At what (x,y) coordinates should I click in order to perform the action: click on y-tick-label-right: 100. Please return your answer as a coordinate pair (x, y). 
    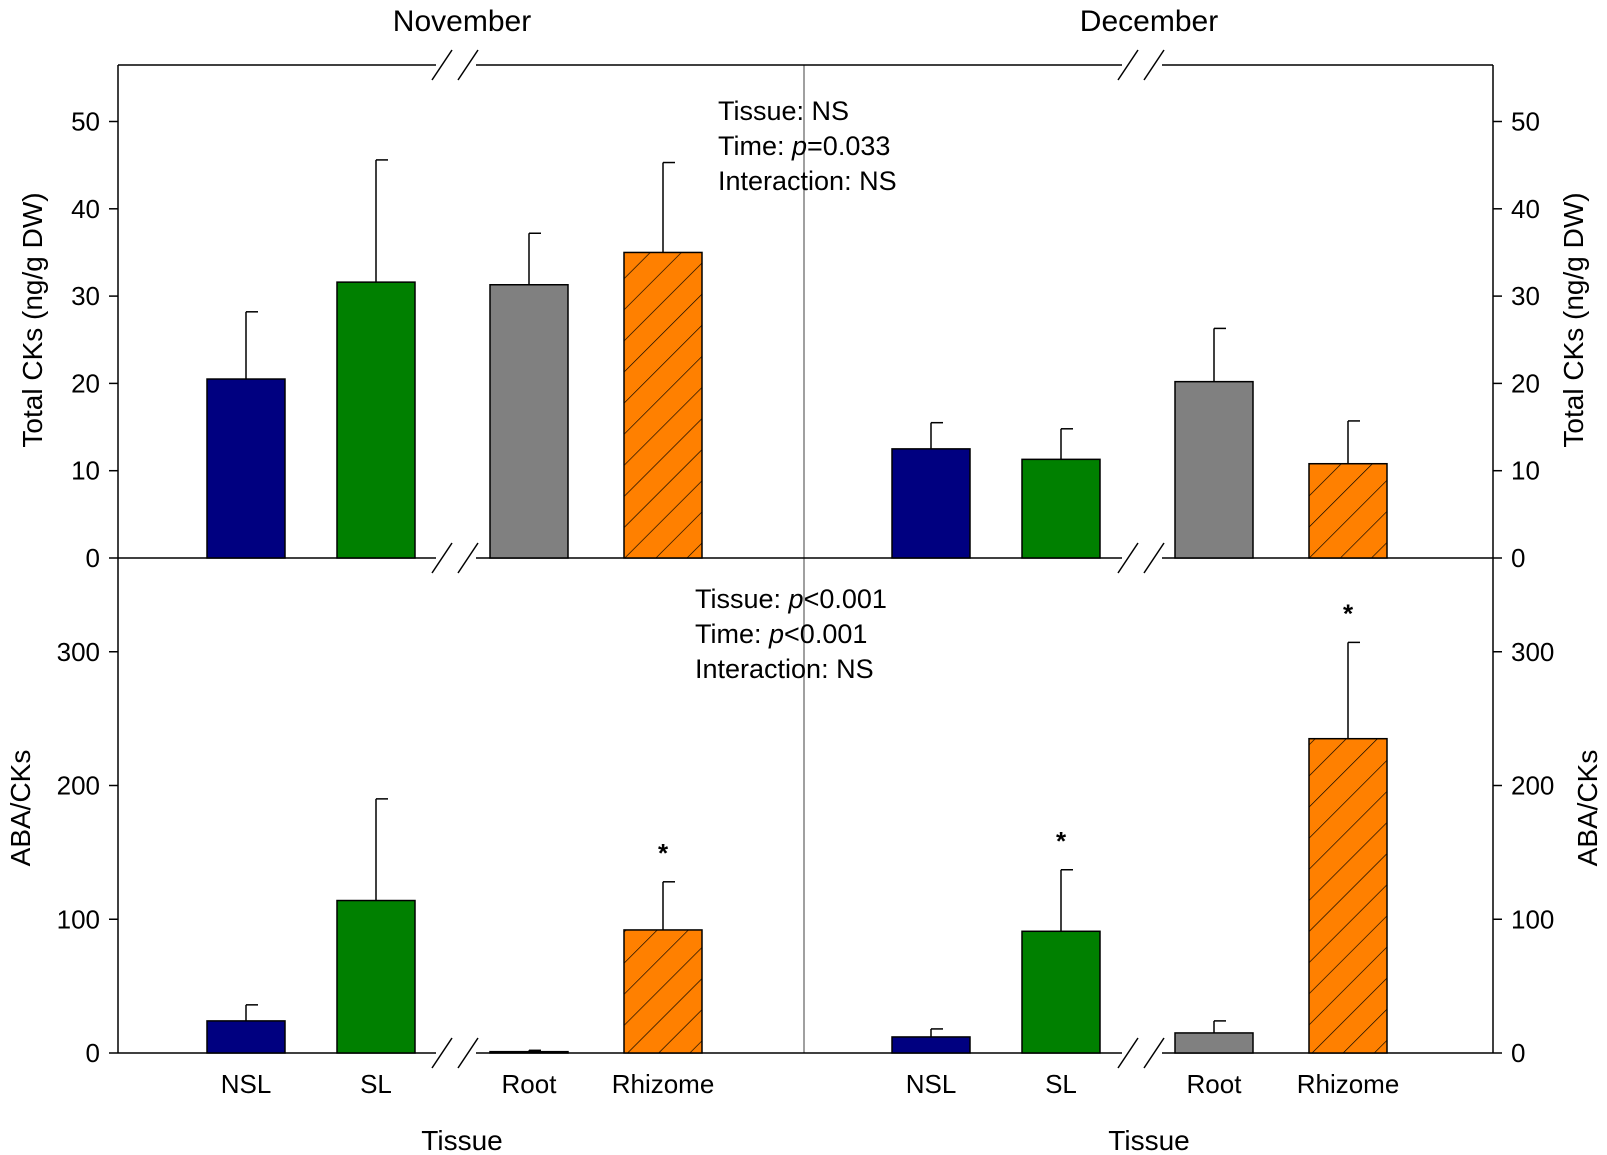
    Looking at the image, I should click on (1532, 919).